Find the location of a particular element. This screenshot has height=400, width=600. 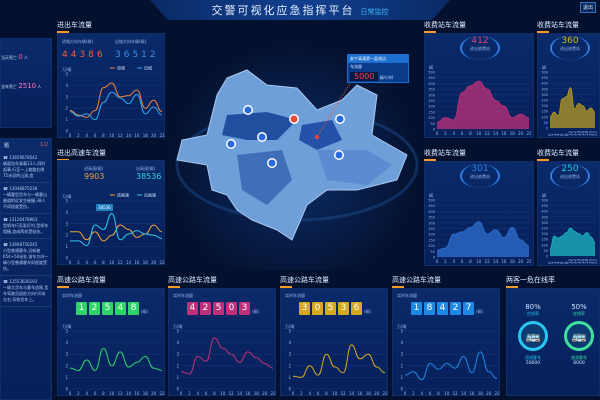

phone: ☎ 13553626193 is located at coordinates (20, 281).